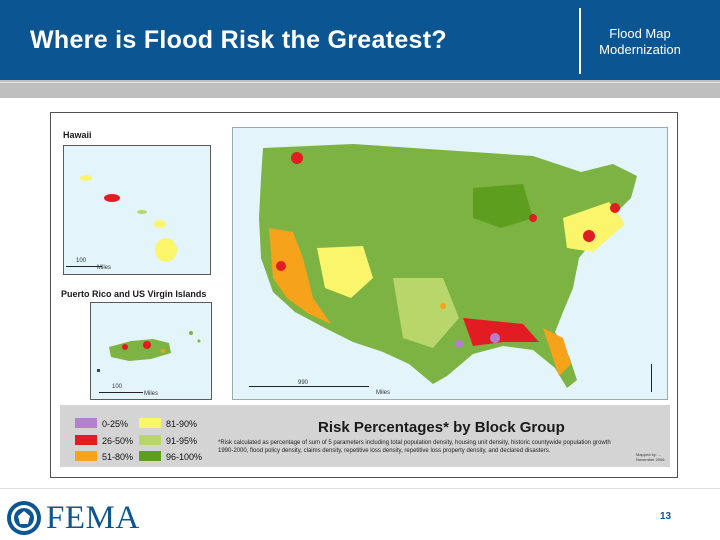 Image resolution: width=720 pixels, height=540 pixels. Describe the element at coordinates (151, 394) in the screenshot. I see `pr-scale-unit: Miles` at that location.